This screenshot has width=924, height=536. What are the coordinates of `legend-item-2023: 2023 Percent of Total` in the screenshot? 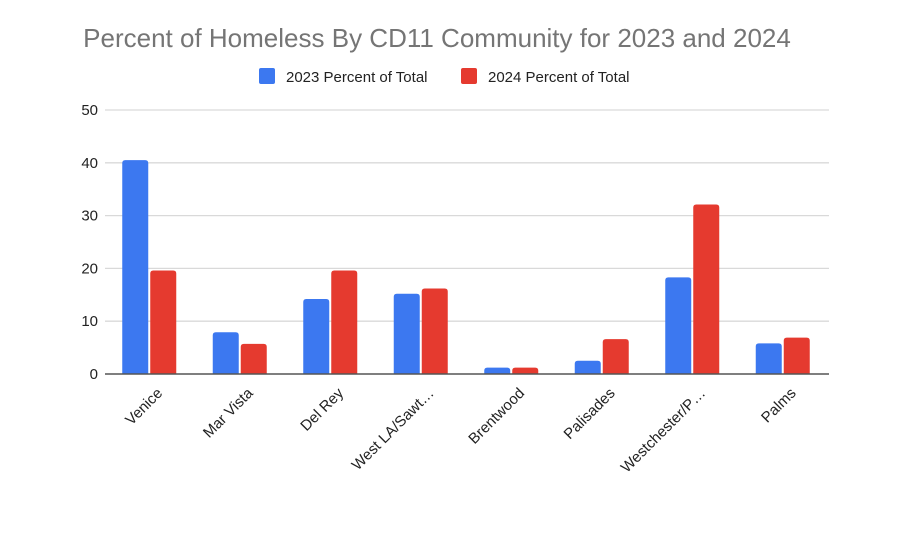 It's located at (343, 77).